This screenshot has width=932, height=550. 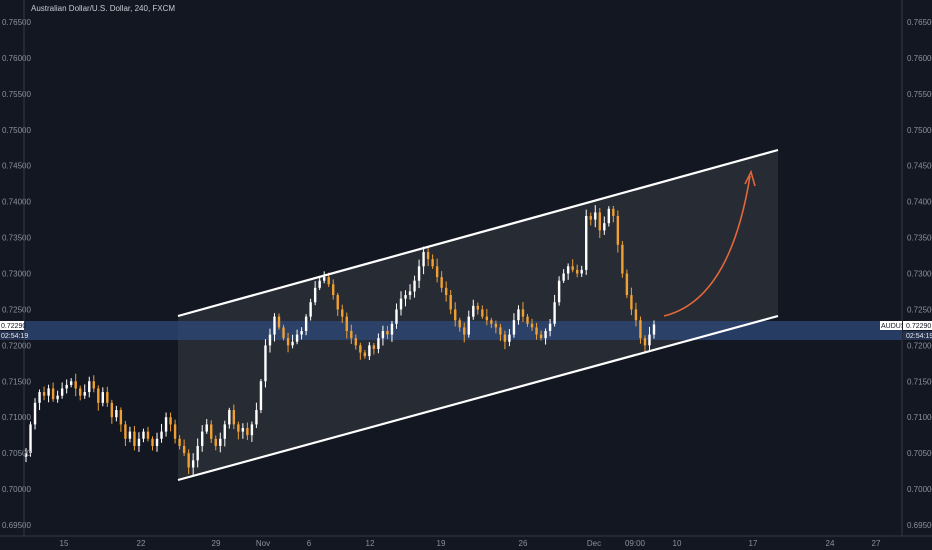 I want to click on x-tick-label: 26, so click(x=523, y=543).